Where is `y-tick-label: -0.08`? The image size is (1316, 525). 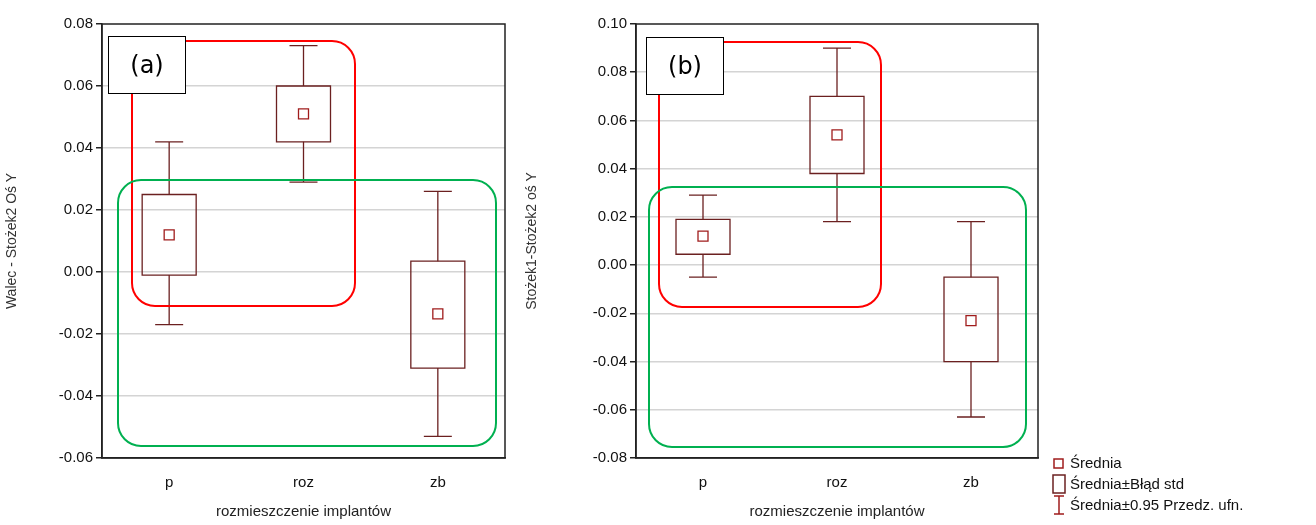
y-tick-label: -0.08 is located at coordinates (609, 457).